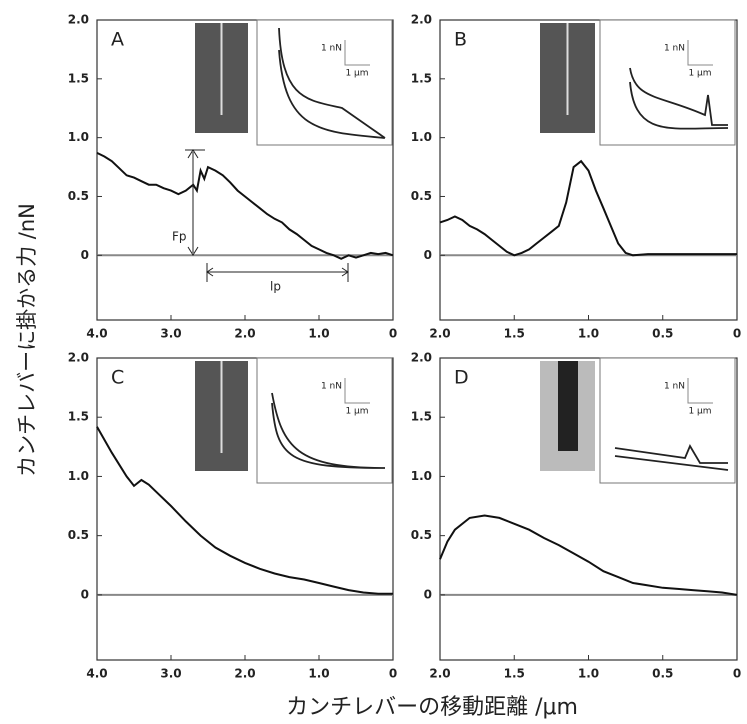 The height and width of the screenshot is (724, 747). Describe the element at coordinates (195, 202) in the screenshot. I see `fp-arrow` at that location.